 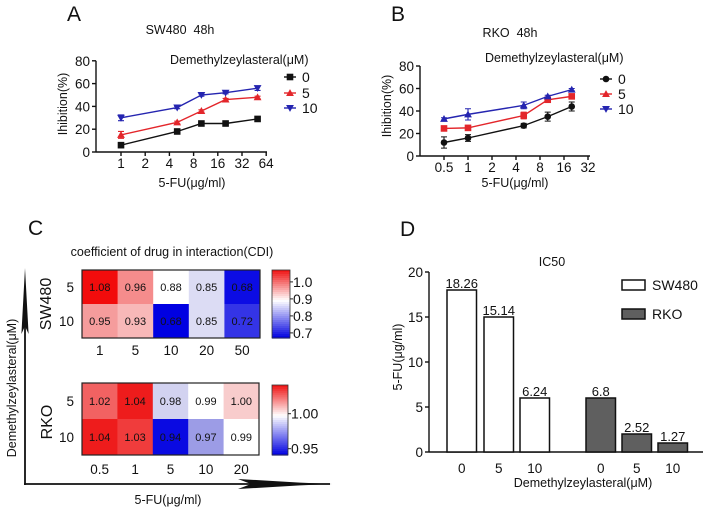 What do you see at coordinates (398, 14) in the screenshot?
I see `panel-letter: B` at bounding box center [398, 14].